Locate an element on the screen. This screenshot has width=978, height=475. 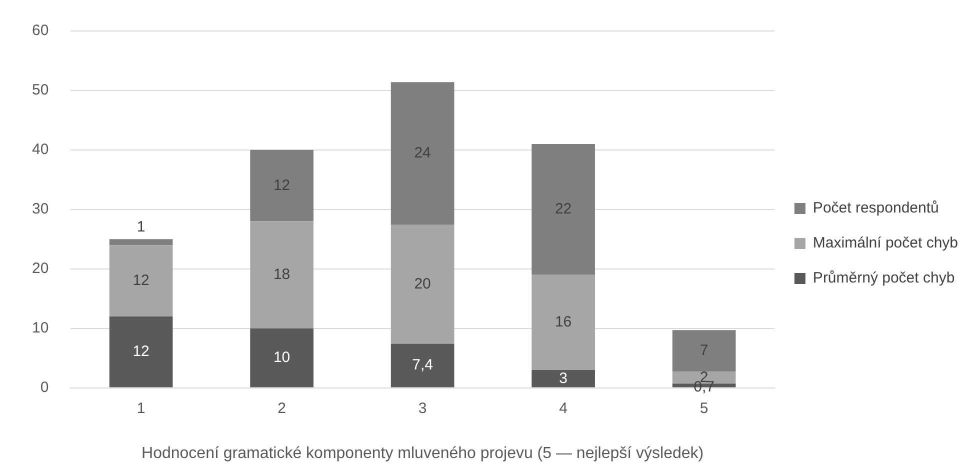
legend-label: Počet respondentů is located at coordinates (875, 208).